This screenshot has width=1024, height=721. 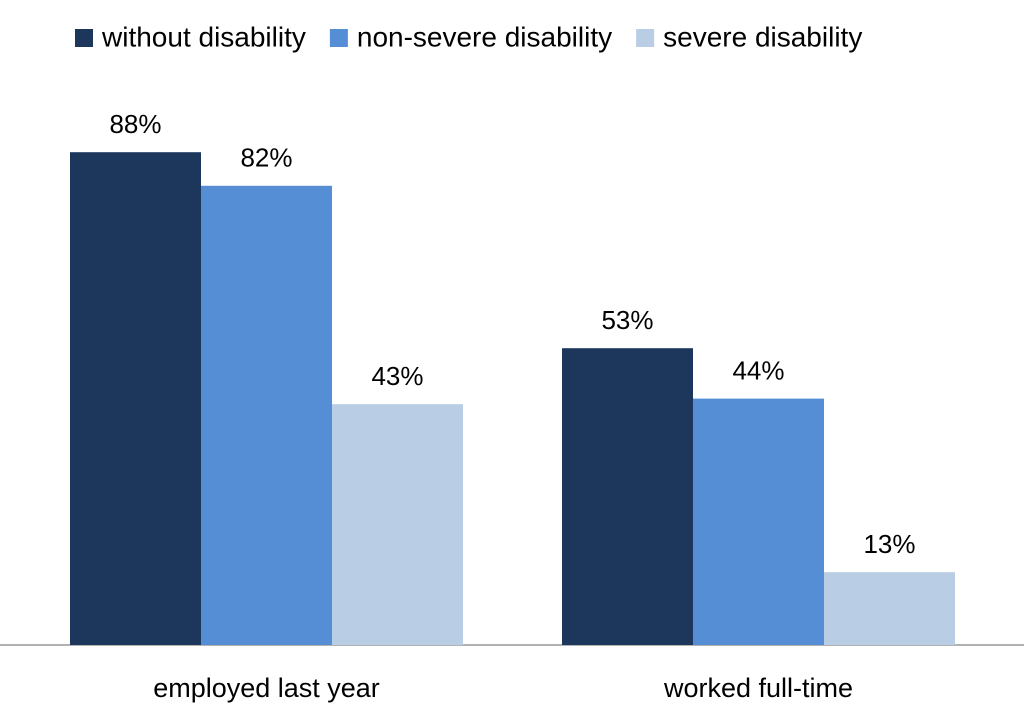 I want to click on x-tick-label: worked full-time, so click(x=758, y=688).